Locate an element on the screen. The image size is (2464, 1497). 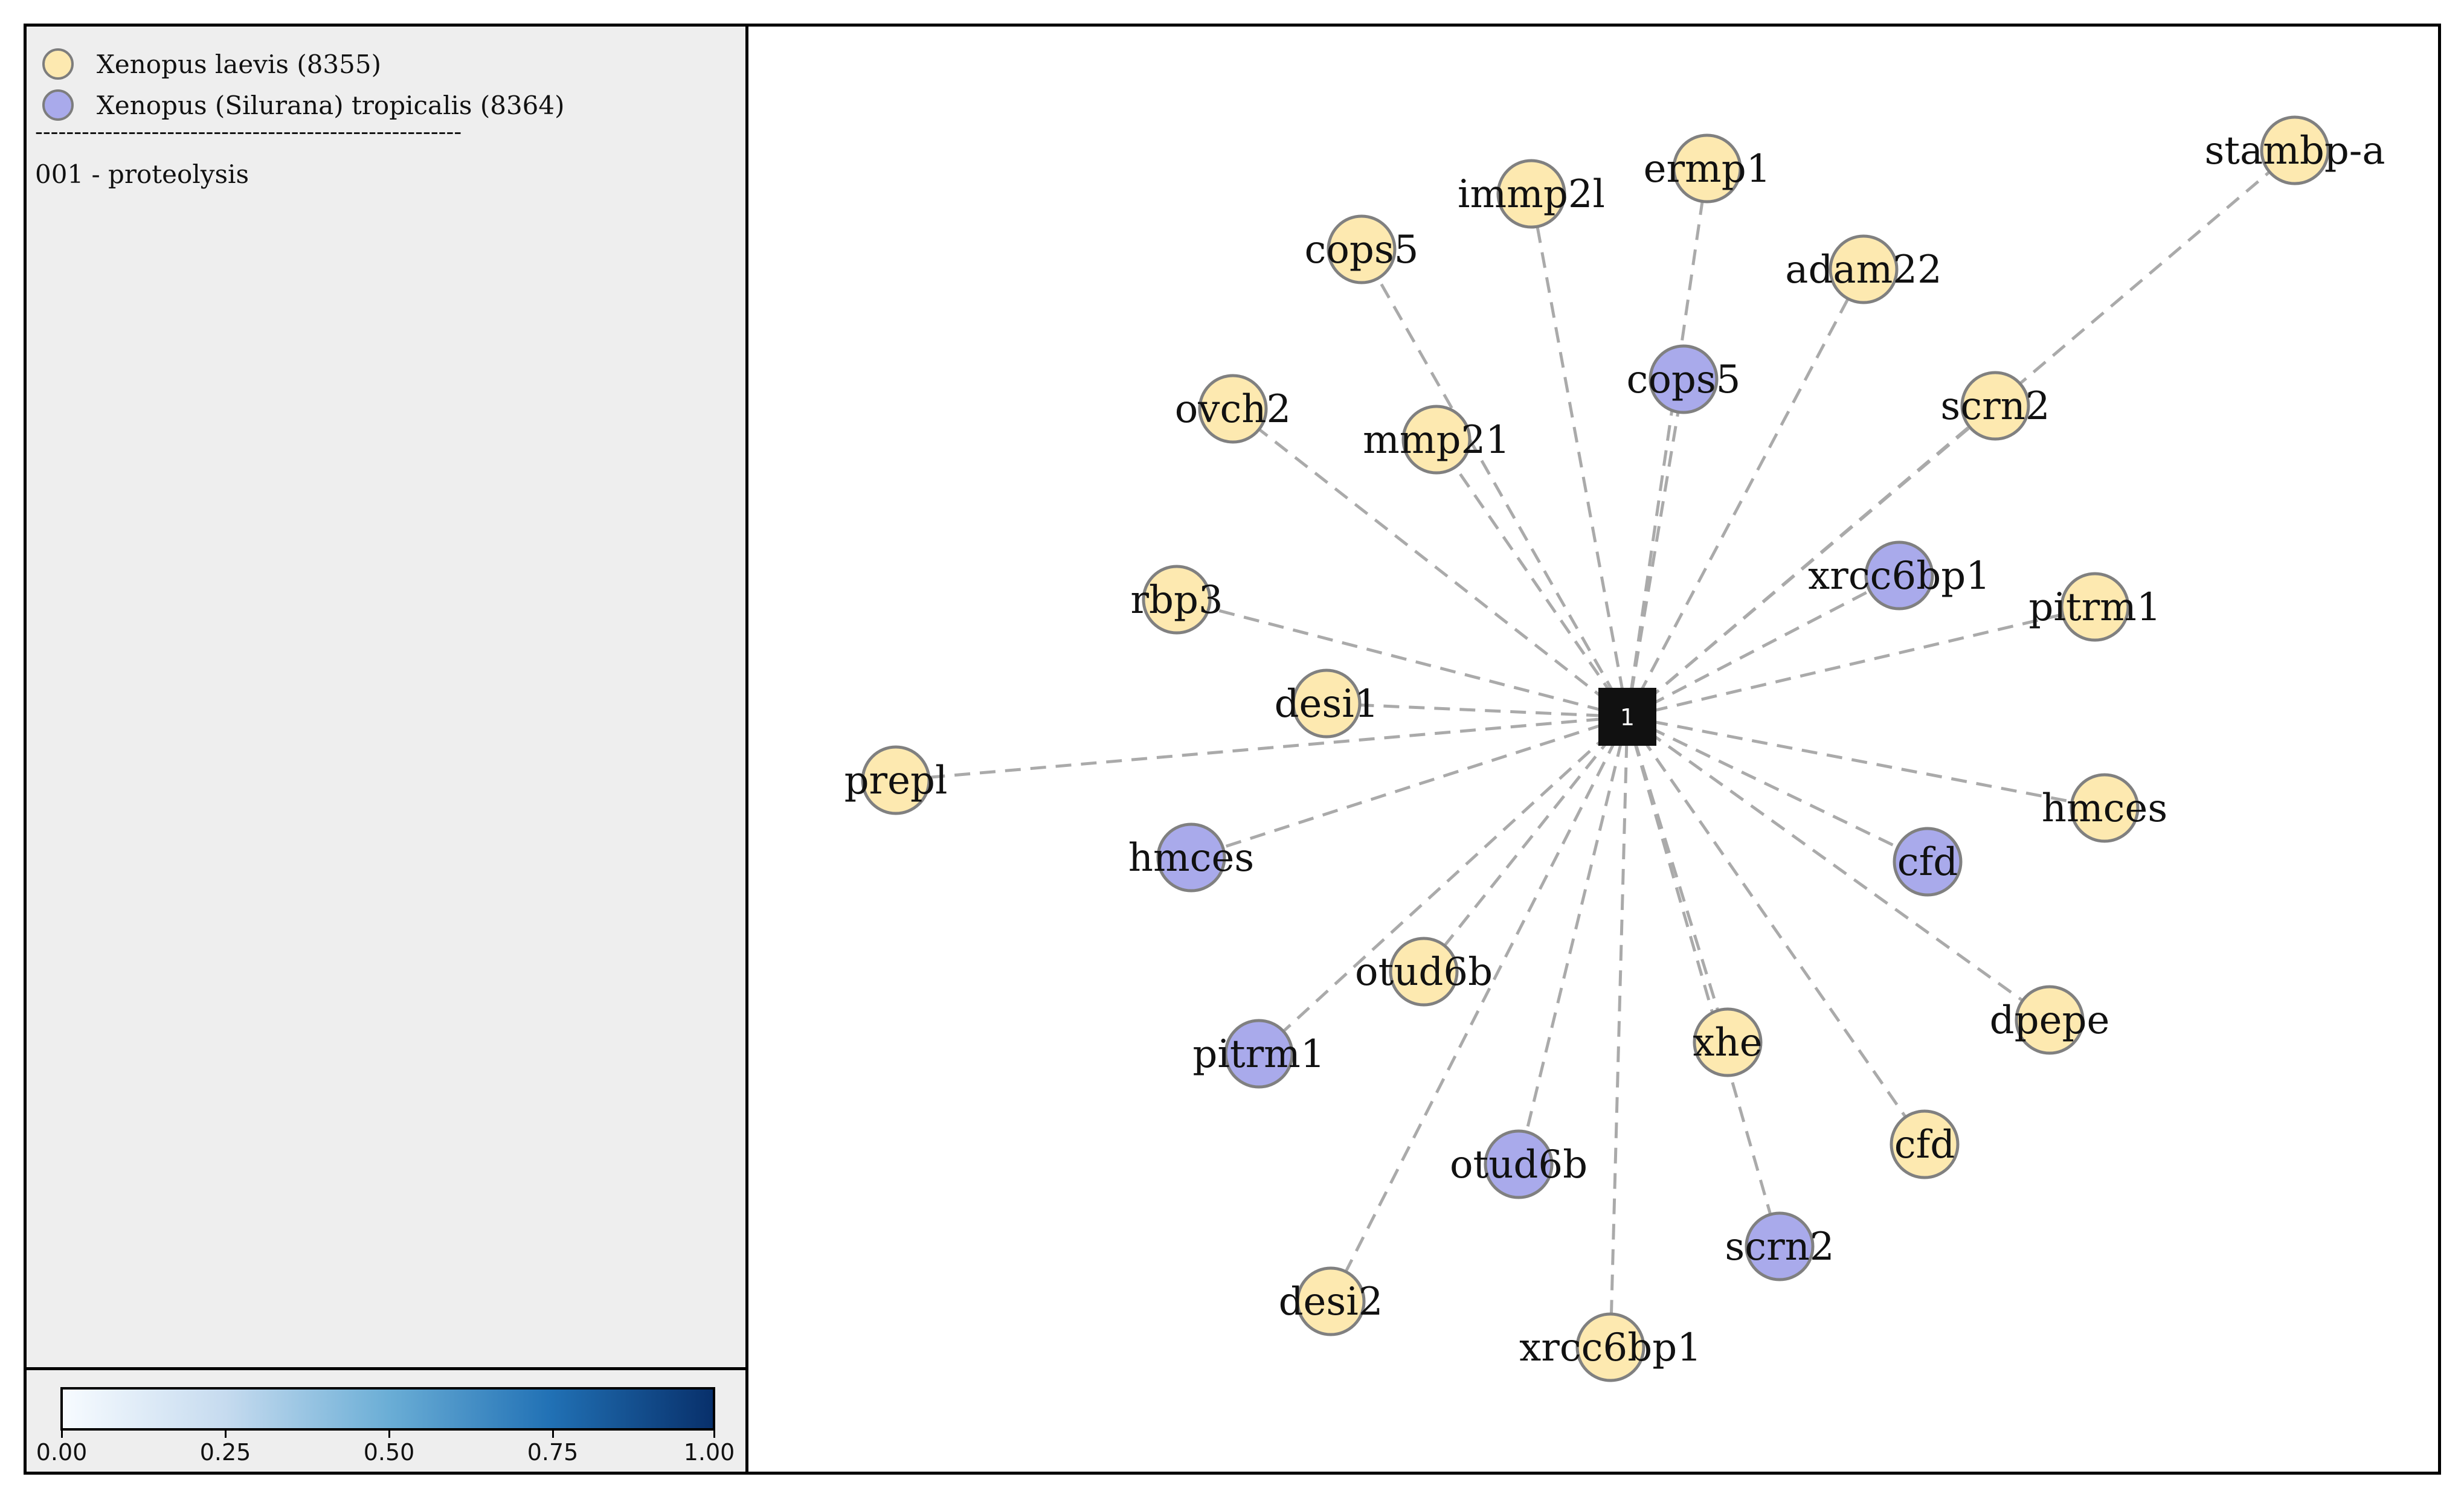
node-label: prepl is located at coordinates (896, 780).